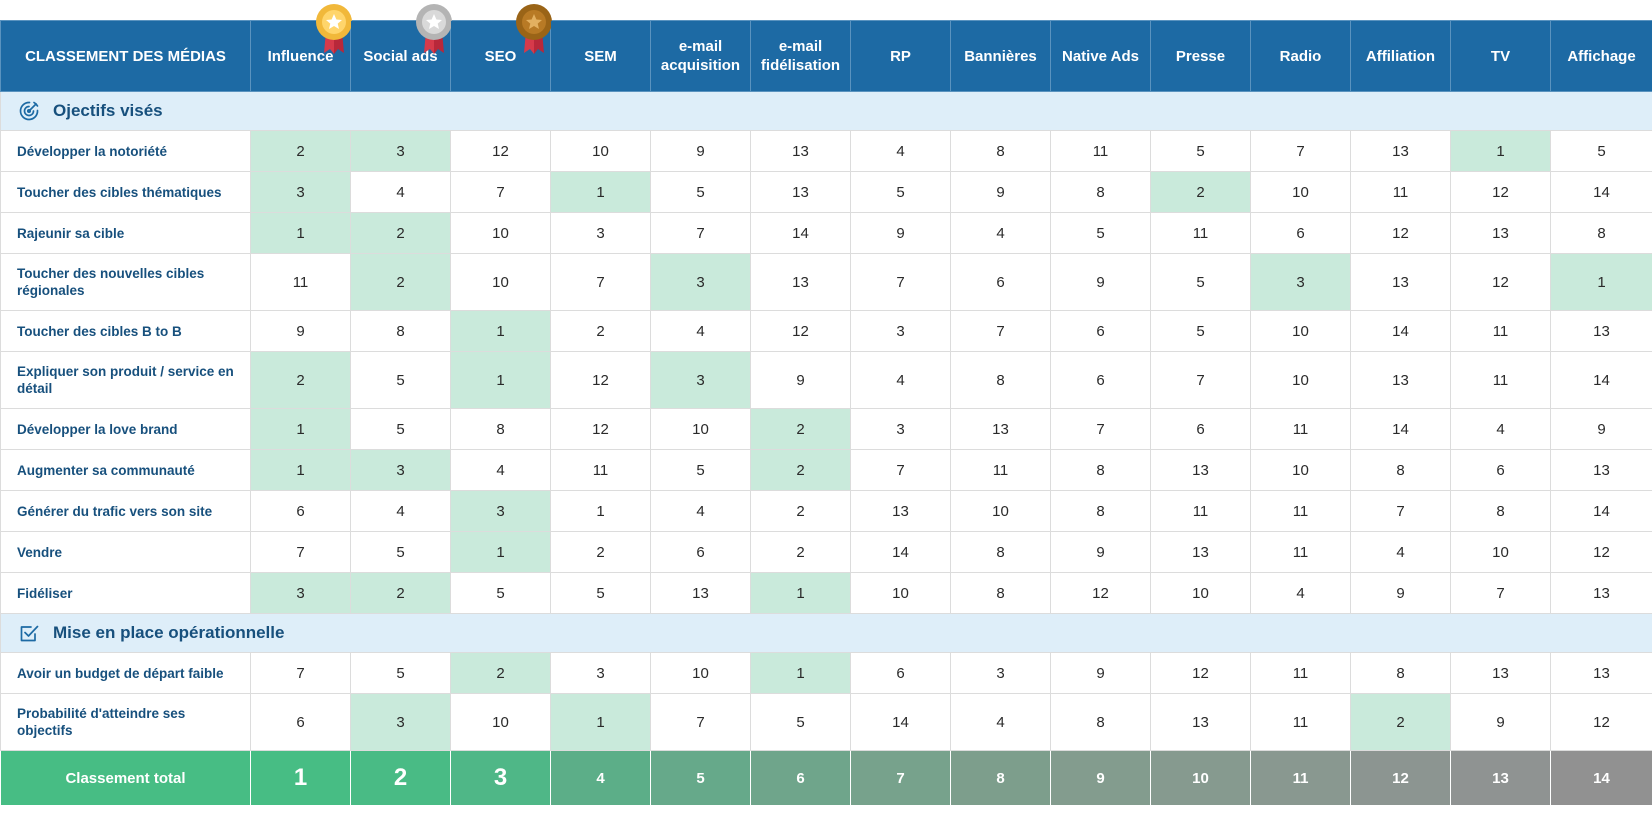 The image size is (1652, 813). What do you see at coordinates (125, 511) in the screenshot?
I see `row-label: Générer du trafic vers son site` at bounding box center [125, 511].